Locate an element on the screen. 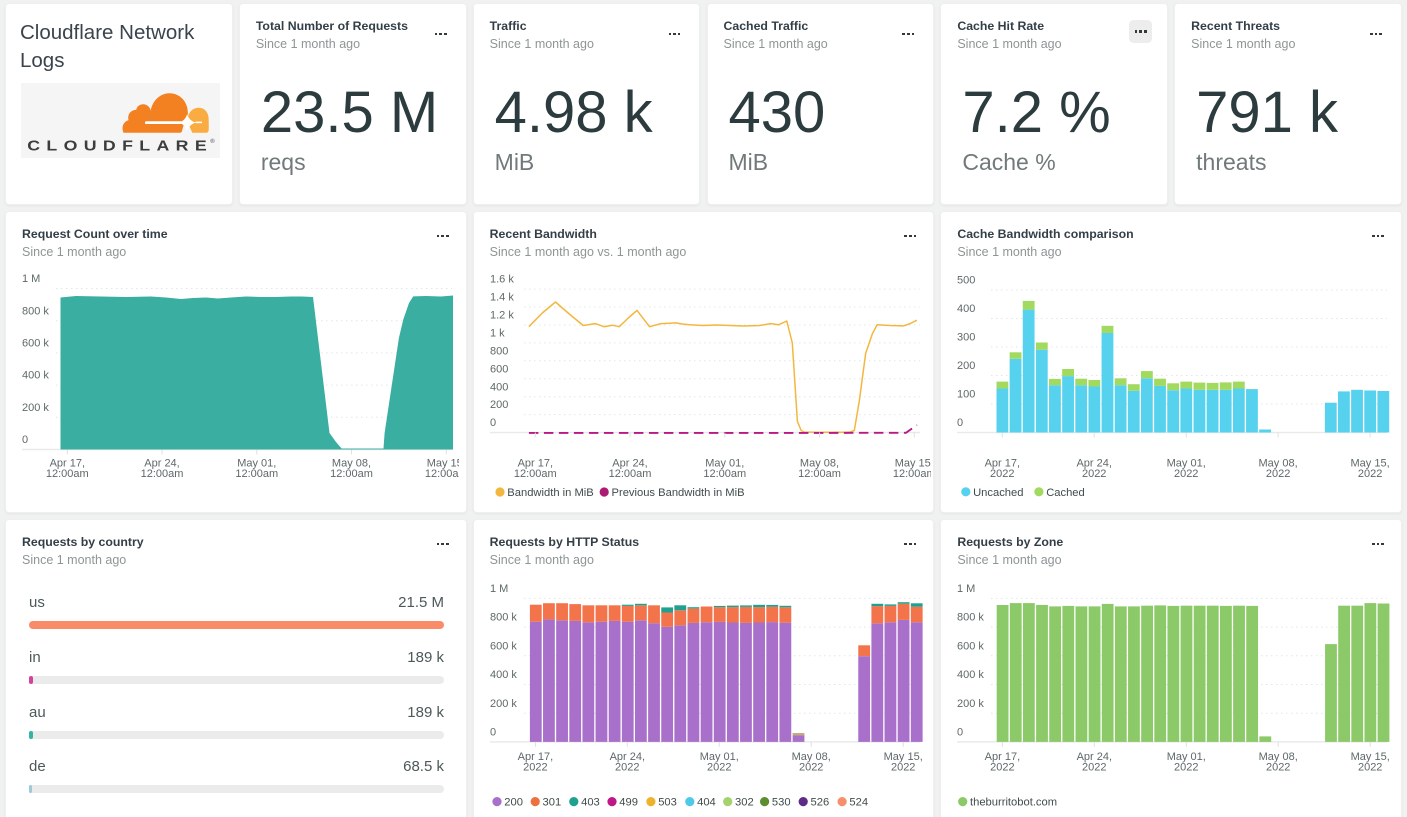  svg-text: 302 is located at coordinates (744, 803).